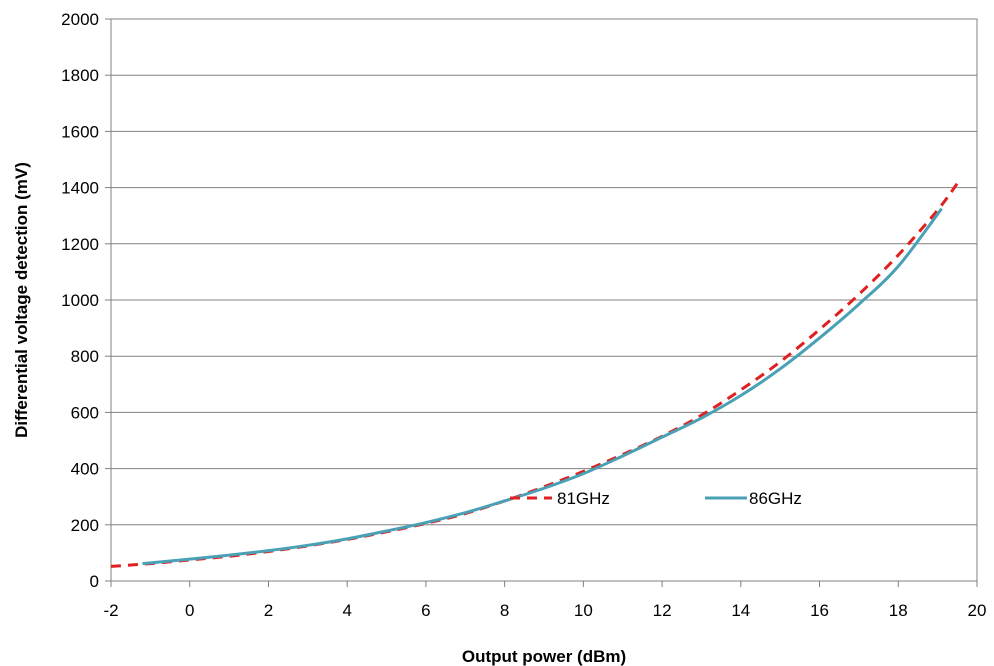 This screenshot has height=666, width=994. I want to click on legend-label-86ghz: 86GHz, so click(775, 498).